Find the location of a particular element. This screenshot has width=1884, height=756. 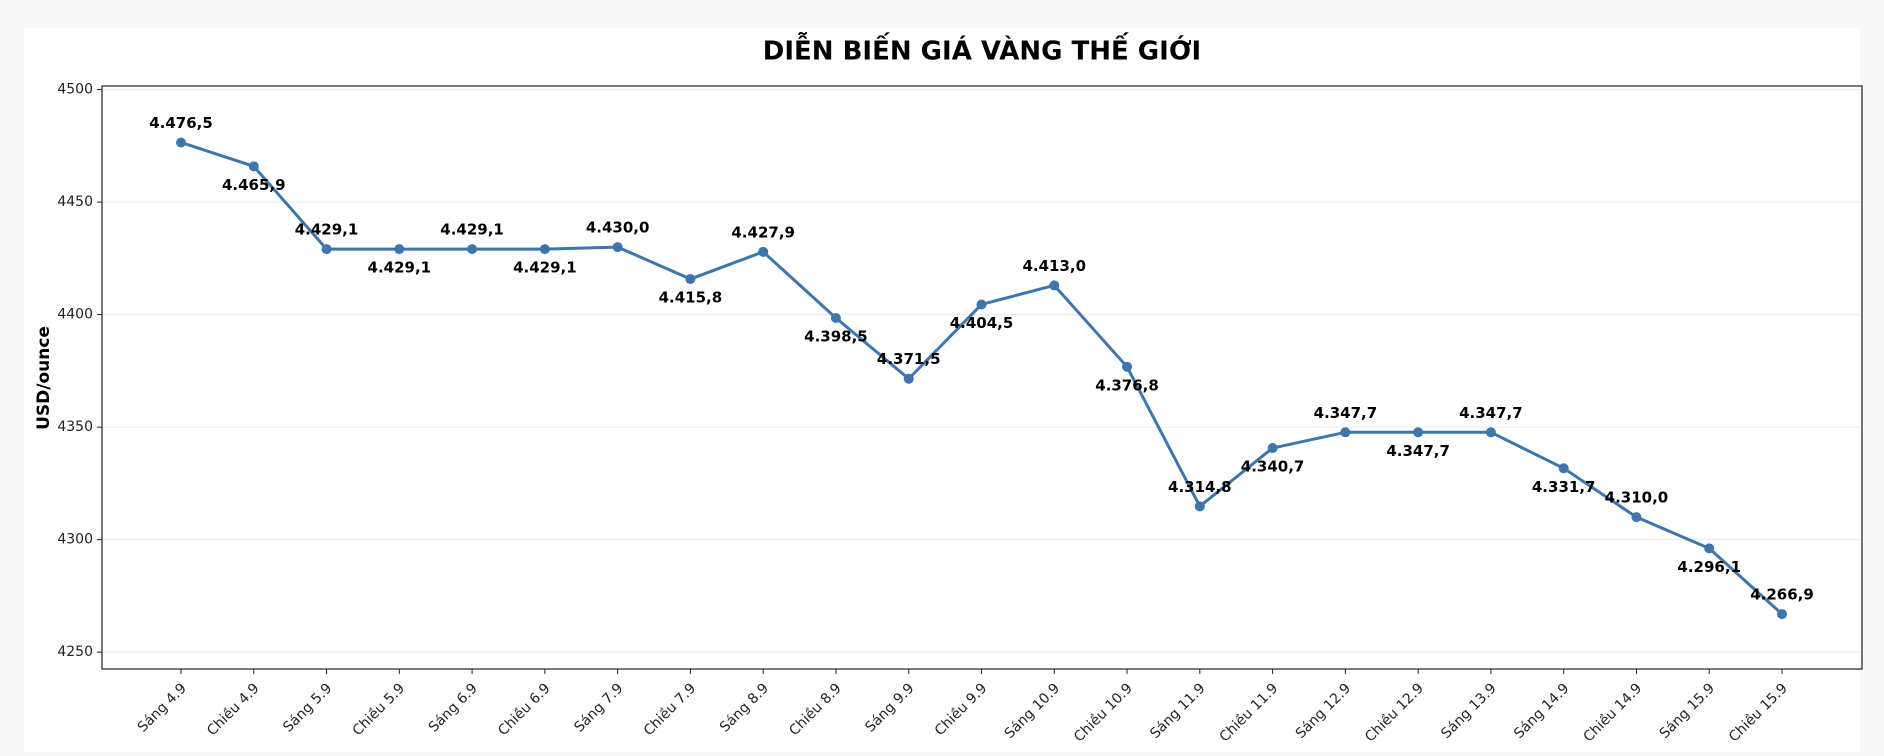

value-label: 4.266,9 is located at coordinates (1782, 595).